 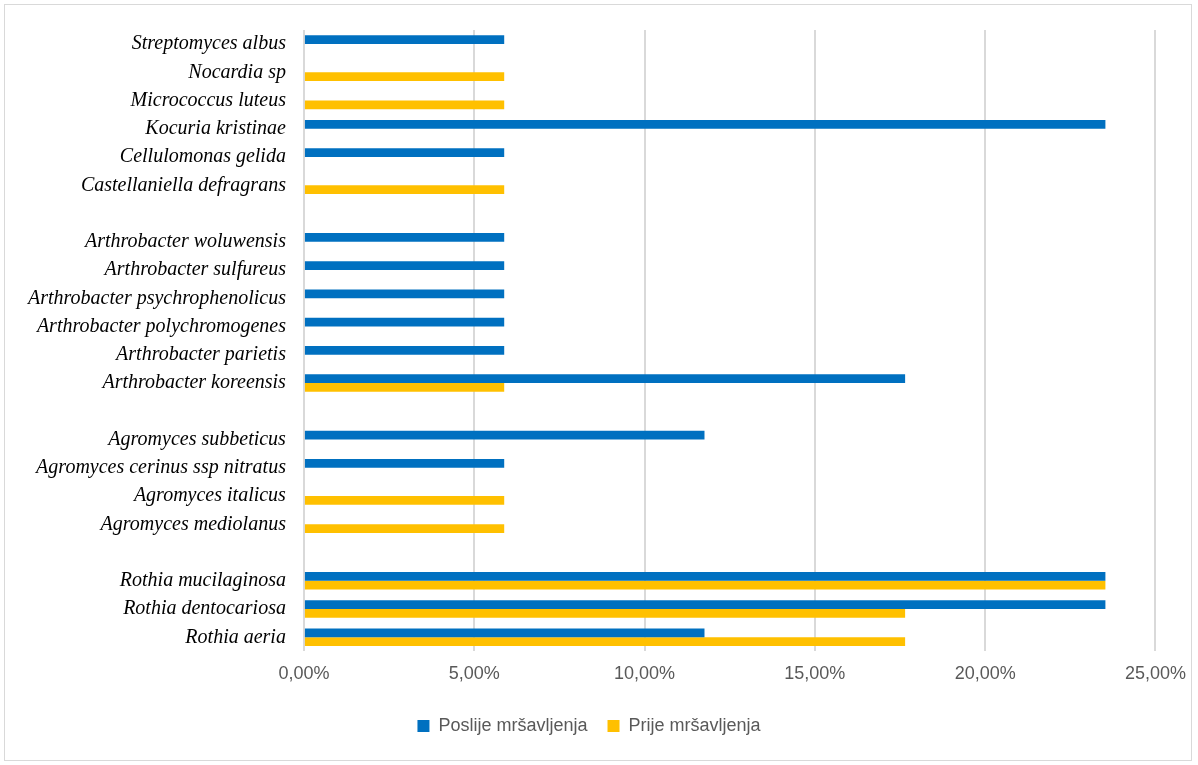 What do you see at coordinates (202, 156) in the screenshot?
I see `y-tick-label: Cellulomonas gelida` at bounding box center [202, 156].